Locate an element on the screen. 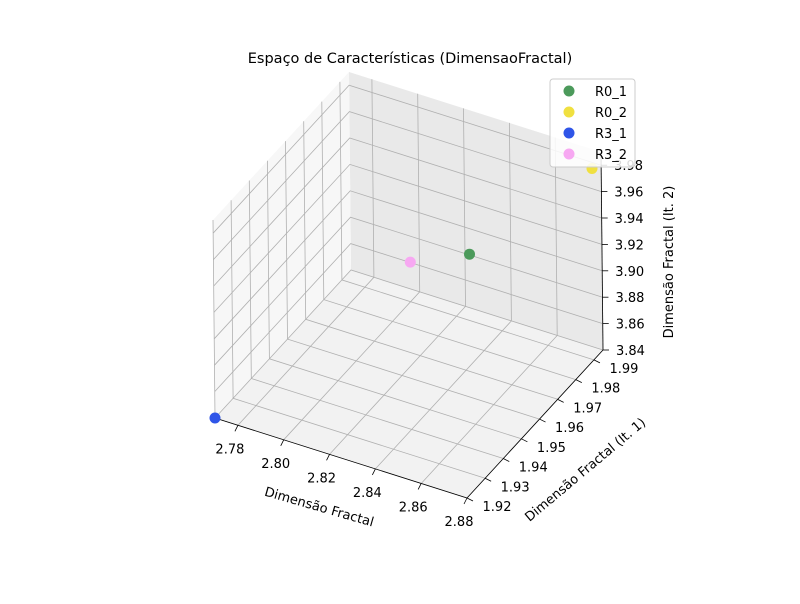 This screenshot has width=800, height=604. x-tick-label: 2.80 is located at coordinates (275, 464).